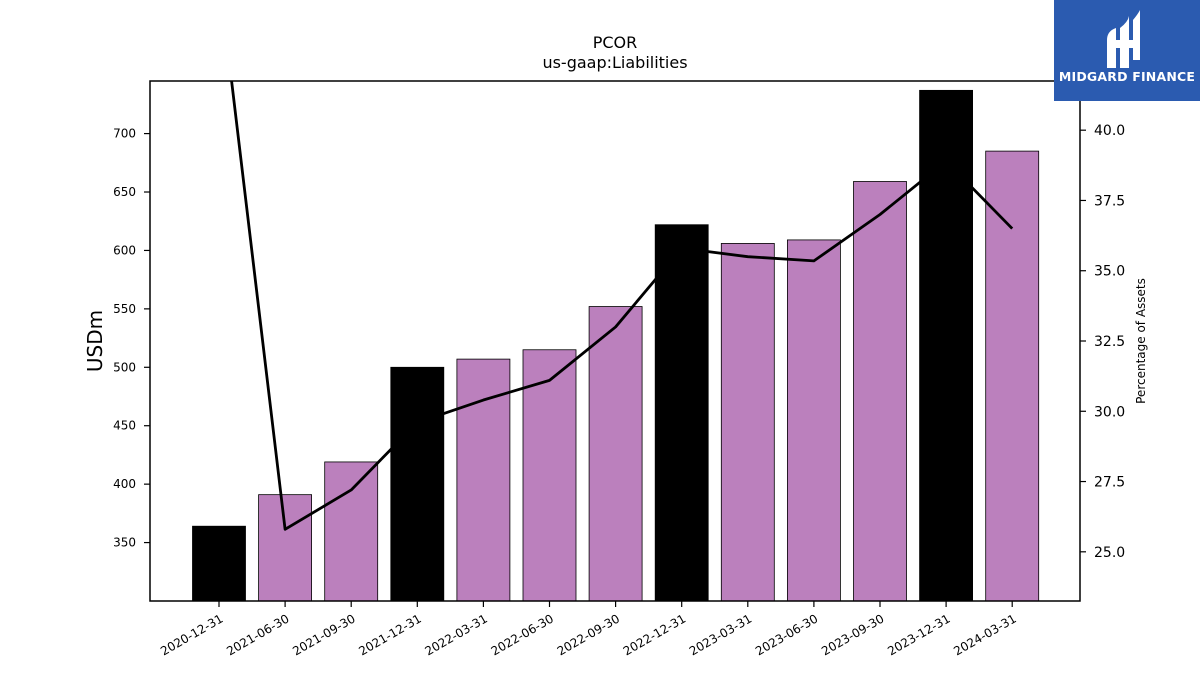 The height and width of the screenshot is (675, 1200). Describe the element at coordinates (124, 426) in the screenshot. I see `y-tick-label: 450` at that location.